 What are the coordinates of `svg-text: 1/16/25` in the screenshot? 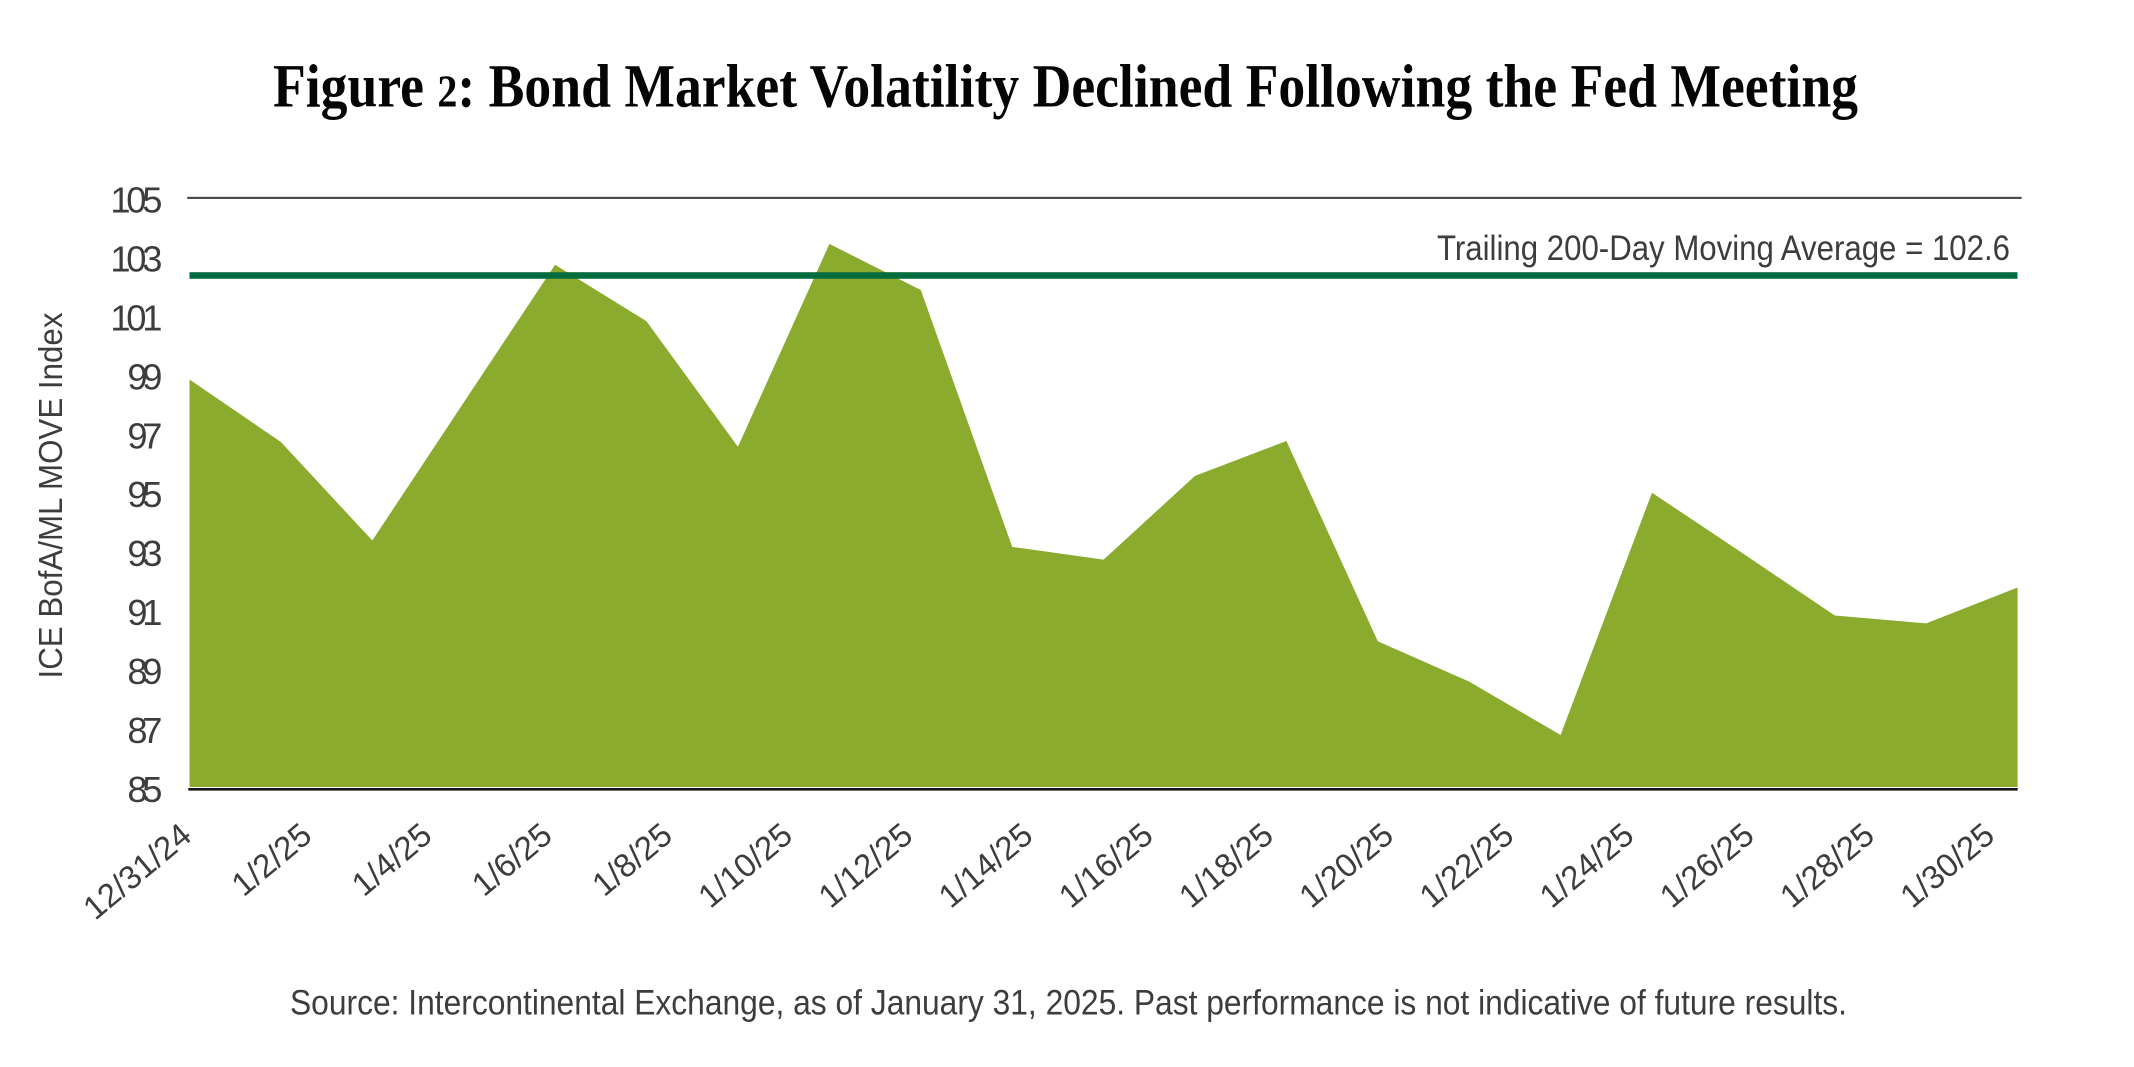 It's located at (1106, 865).